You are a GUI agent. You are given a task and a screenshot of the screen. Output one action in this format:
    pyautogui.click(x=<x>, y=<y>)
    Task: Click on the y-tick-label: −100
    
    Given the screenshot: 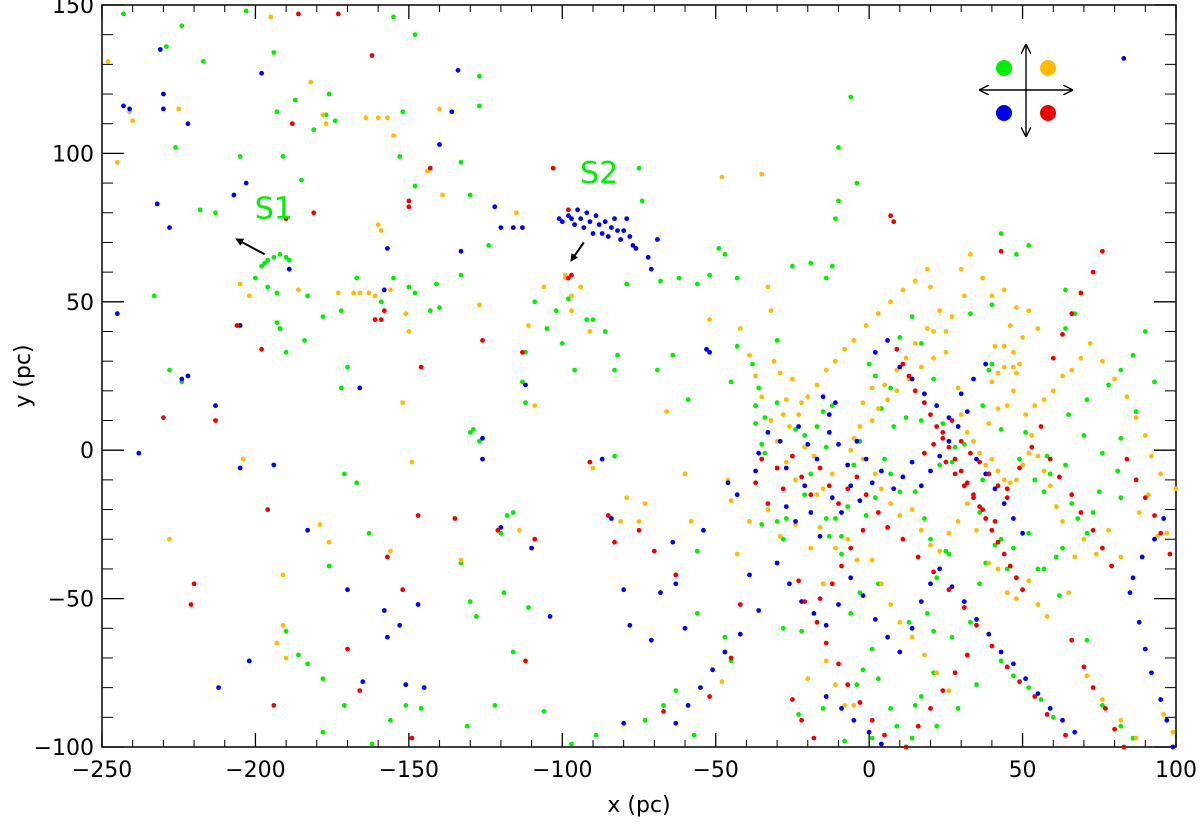 What is the action you would take?
    pyautogui.click(x=64, y=748)
    